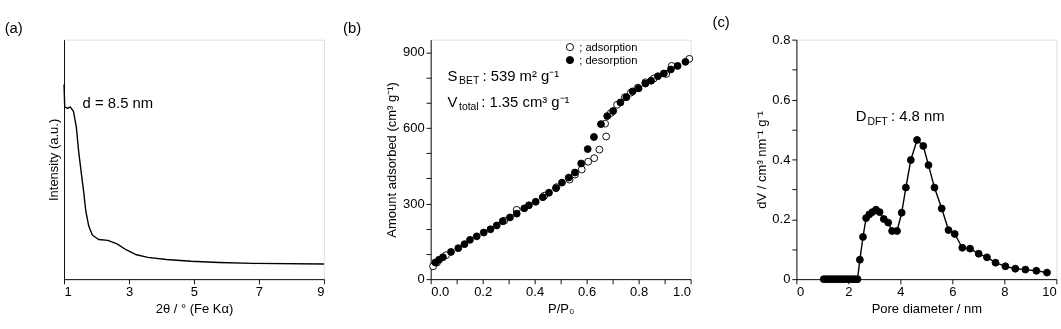 The image size is (1061, 329). What do you see at coordinates (849, 292) in the screenshot?
I see `x-tick-label: 2` at bounding box center [849, 292].